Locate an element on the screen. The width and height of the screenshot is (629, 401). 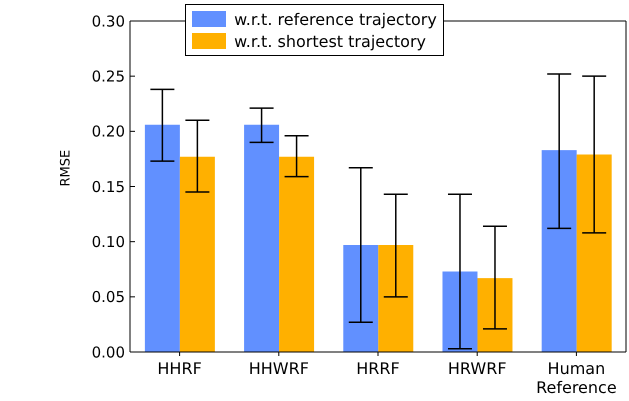
x-tick-label: HRWRF is located at coordinates (477, 368).